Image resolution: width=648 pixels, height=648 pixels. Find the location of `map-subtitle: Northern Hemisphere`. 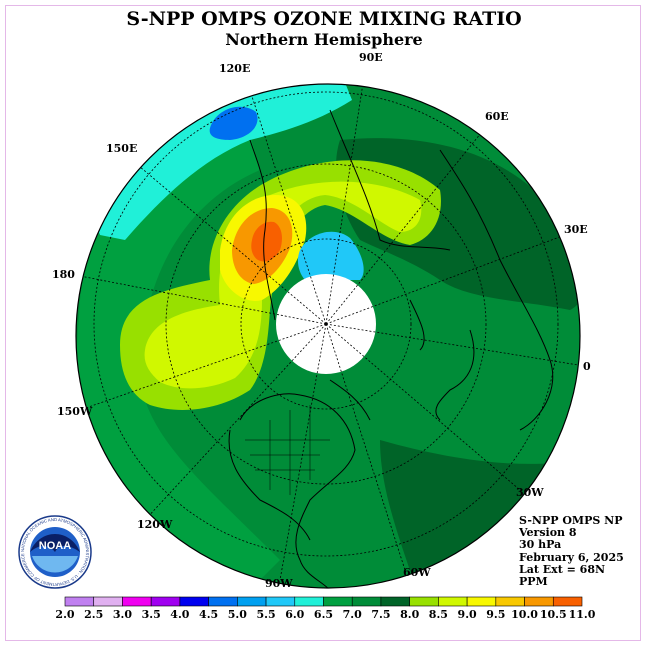

map-subtitle: Northern Hemisphere is located at coordinates (324, 39).